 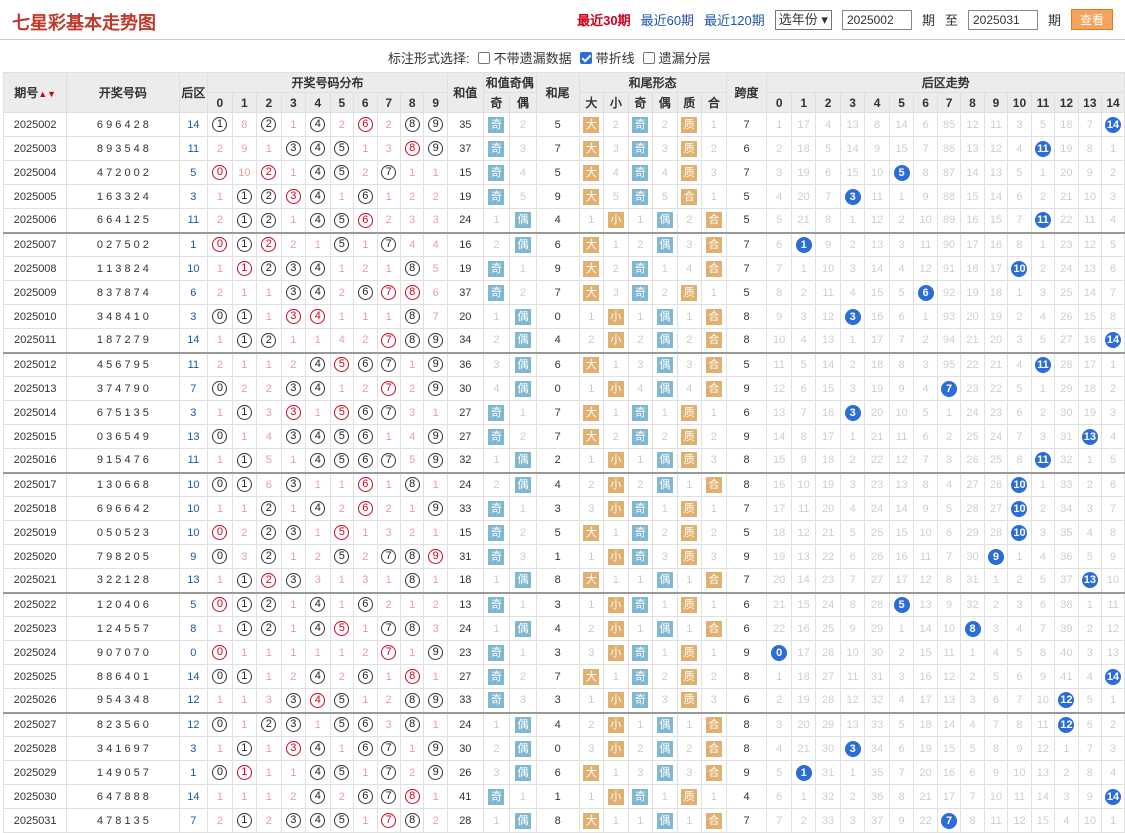 I want to click on tail-cell: 7, so click(x=557, y=412).